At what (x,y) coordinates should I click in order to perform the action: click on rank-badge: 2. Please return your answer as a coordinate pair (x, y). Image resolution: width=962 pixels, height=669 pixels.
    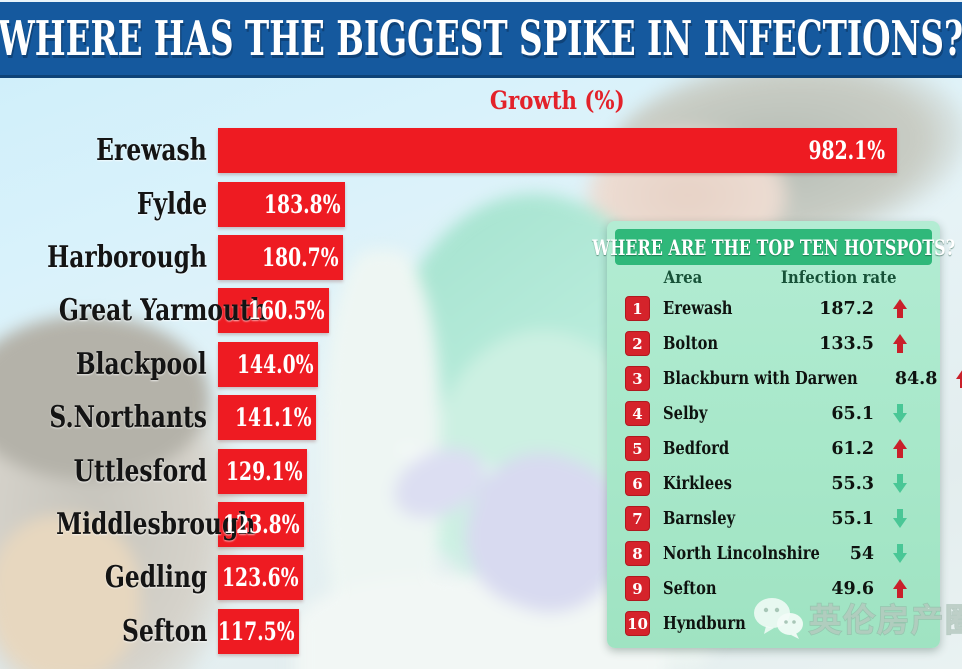
    Looking at the image, I should click on (637, 343).